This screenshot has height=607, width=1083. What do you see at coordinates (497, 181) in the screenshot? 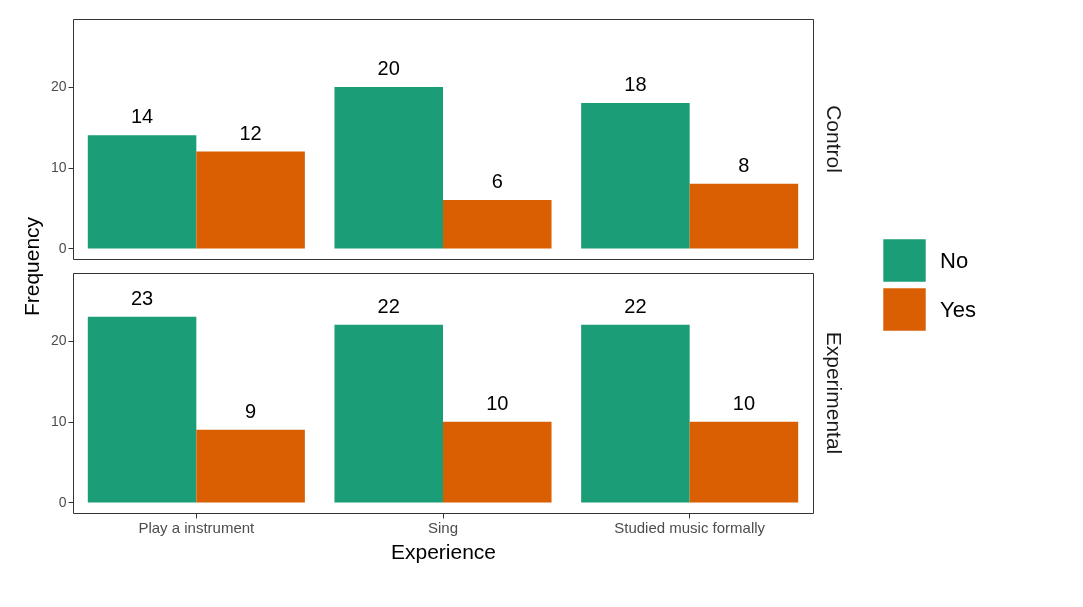
I see `data-label: 6` at bounding box center [497, 181].